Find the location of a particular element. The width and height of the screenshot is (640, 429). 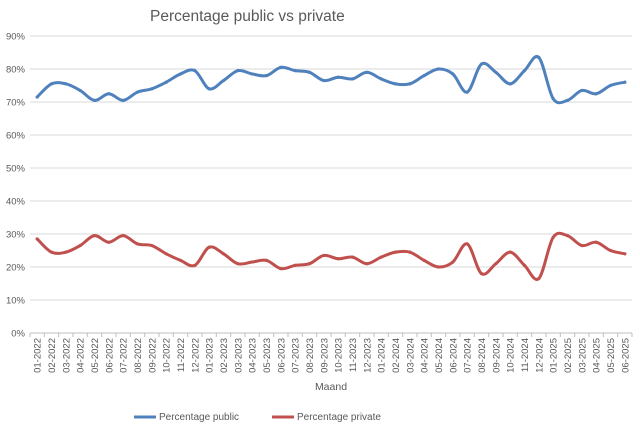

x-tick-label: 08-2023 is located at coordinates (310, 355).